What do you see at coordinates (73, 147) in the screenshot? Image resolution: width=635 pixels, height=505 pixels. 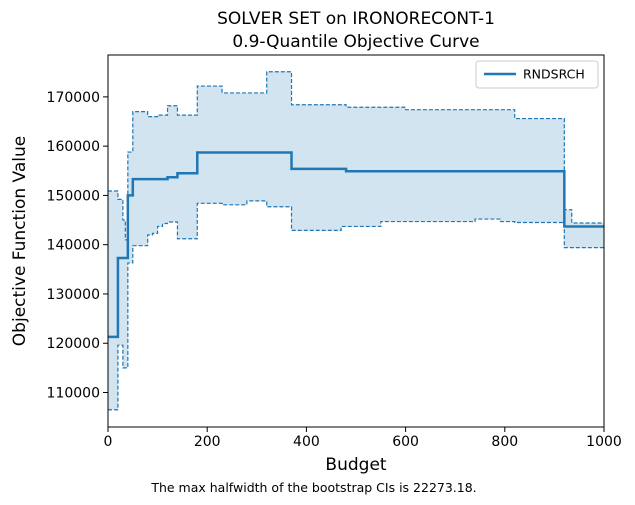 I see `y-tick-label: 160000` at bounding box center [73, 147].